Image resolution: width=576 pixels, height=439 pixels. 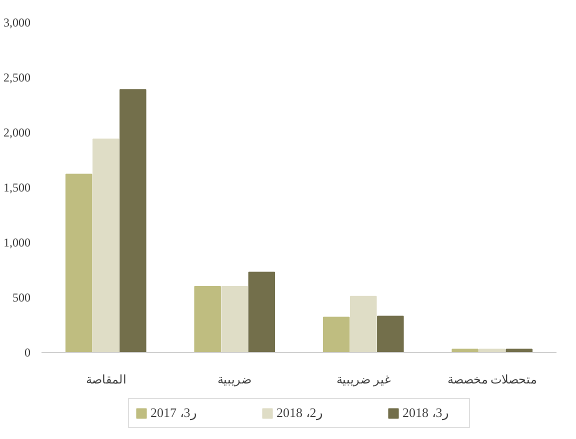 What do you see at coordinates (174, 413) in the screenshot?
I see `legend-label: ر3، 2017` at bounding box center [174, 413].